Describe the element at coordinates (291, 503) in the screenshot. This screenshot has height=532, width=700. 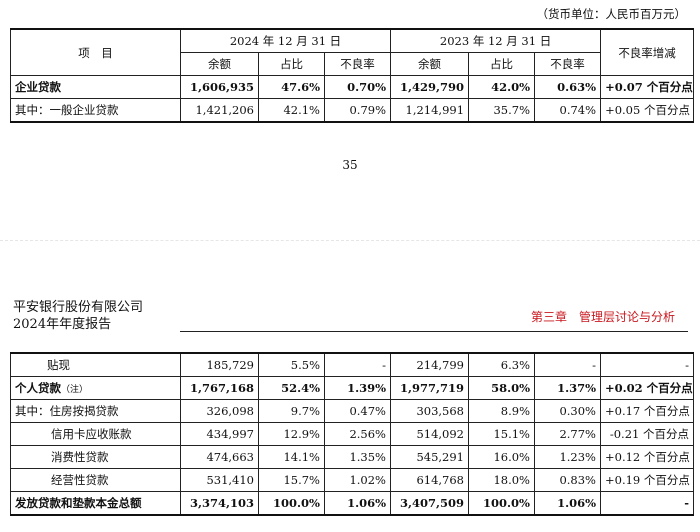
I see `cell-share-2024: 100.0%` at that location.